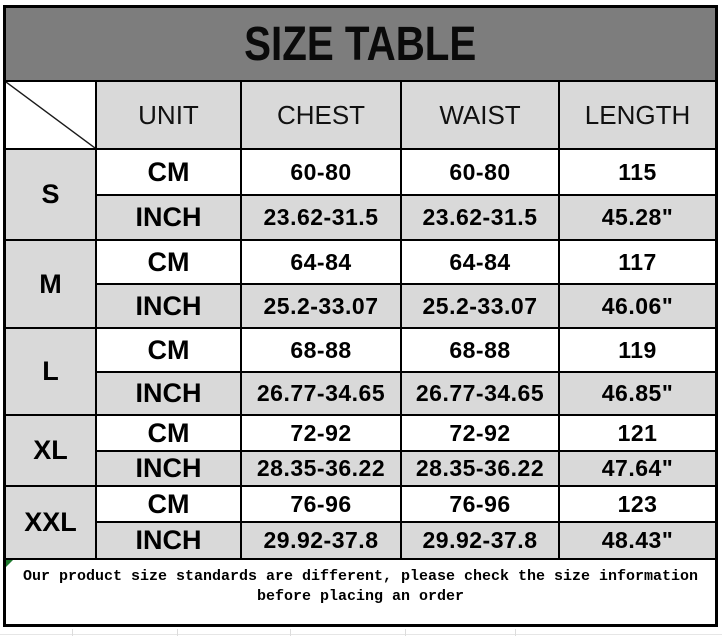 Image resolution: width=722 pixels, height=636 pixels. I want to click on value-cell: 115, so click(637, 172).